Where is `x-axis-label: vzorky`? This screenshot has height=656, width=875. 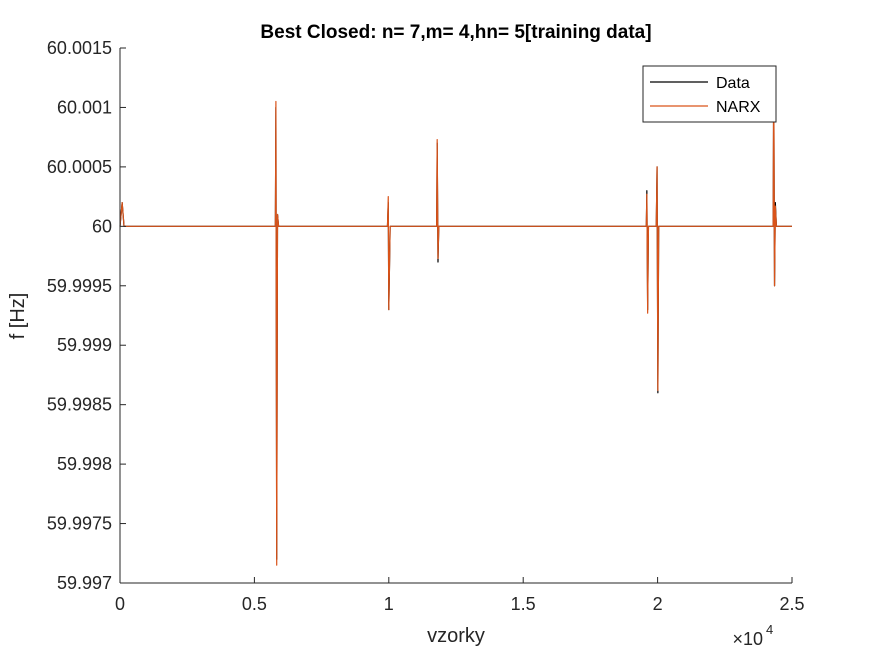
x-axis-label: vzorky is located at coordinates (456, 636).